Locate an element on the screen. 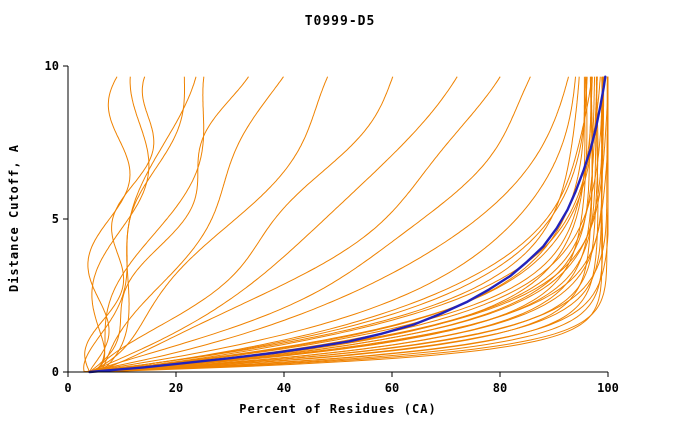 The image size is (680, 440). x-tick-label: 80 is located at coordinates (500, 388).